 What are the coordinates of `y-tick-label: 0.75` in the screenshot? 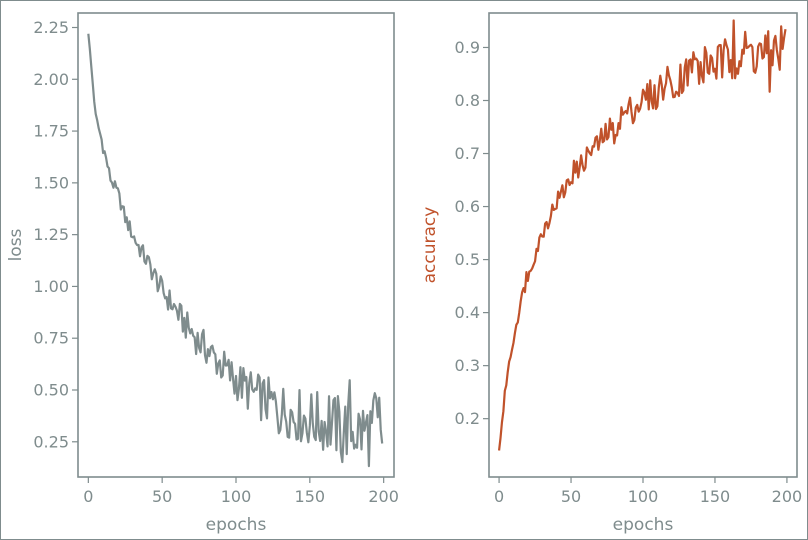 It's located at (51, 338).